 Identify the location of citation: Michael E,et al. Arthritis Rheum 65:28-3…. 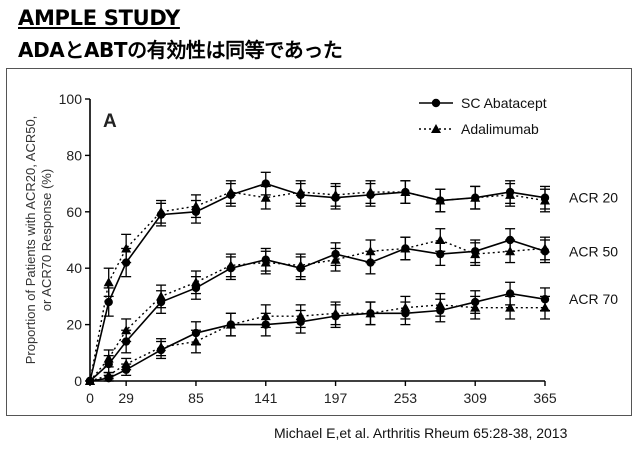
(421, 433).